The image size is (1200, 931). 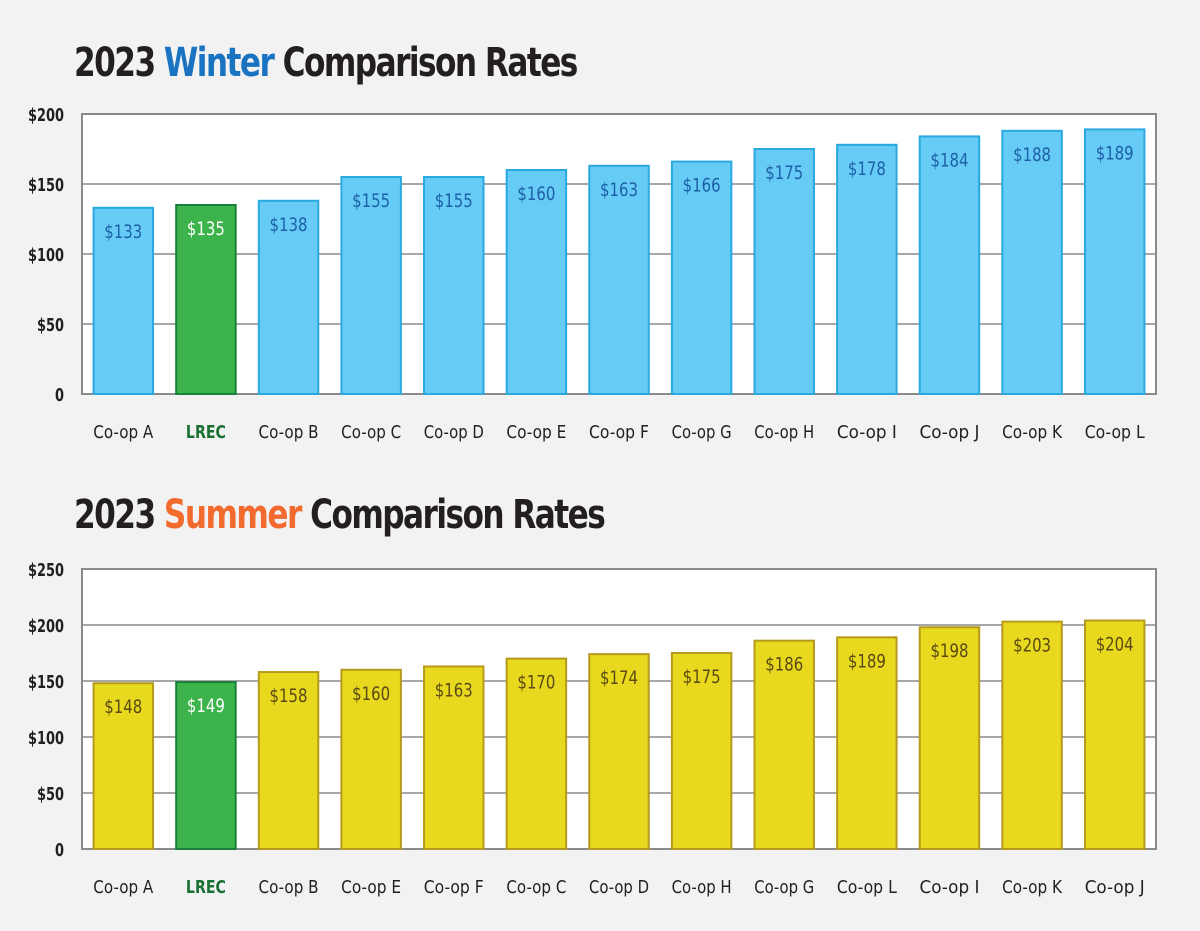 What do you see at coordinates (123, 707) in the screenshot?
I see `data-label: $148` at bounding box center [123, 707].